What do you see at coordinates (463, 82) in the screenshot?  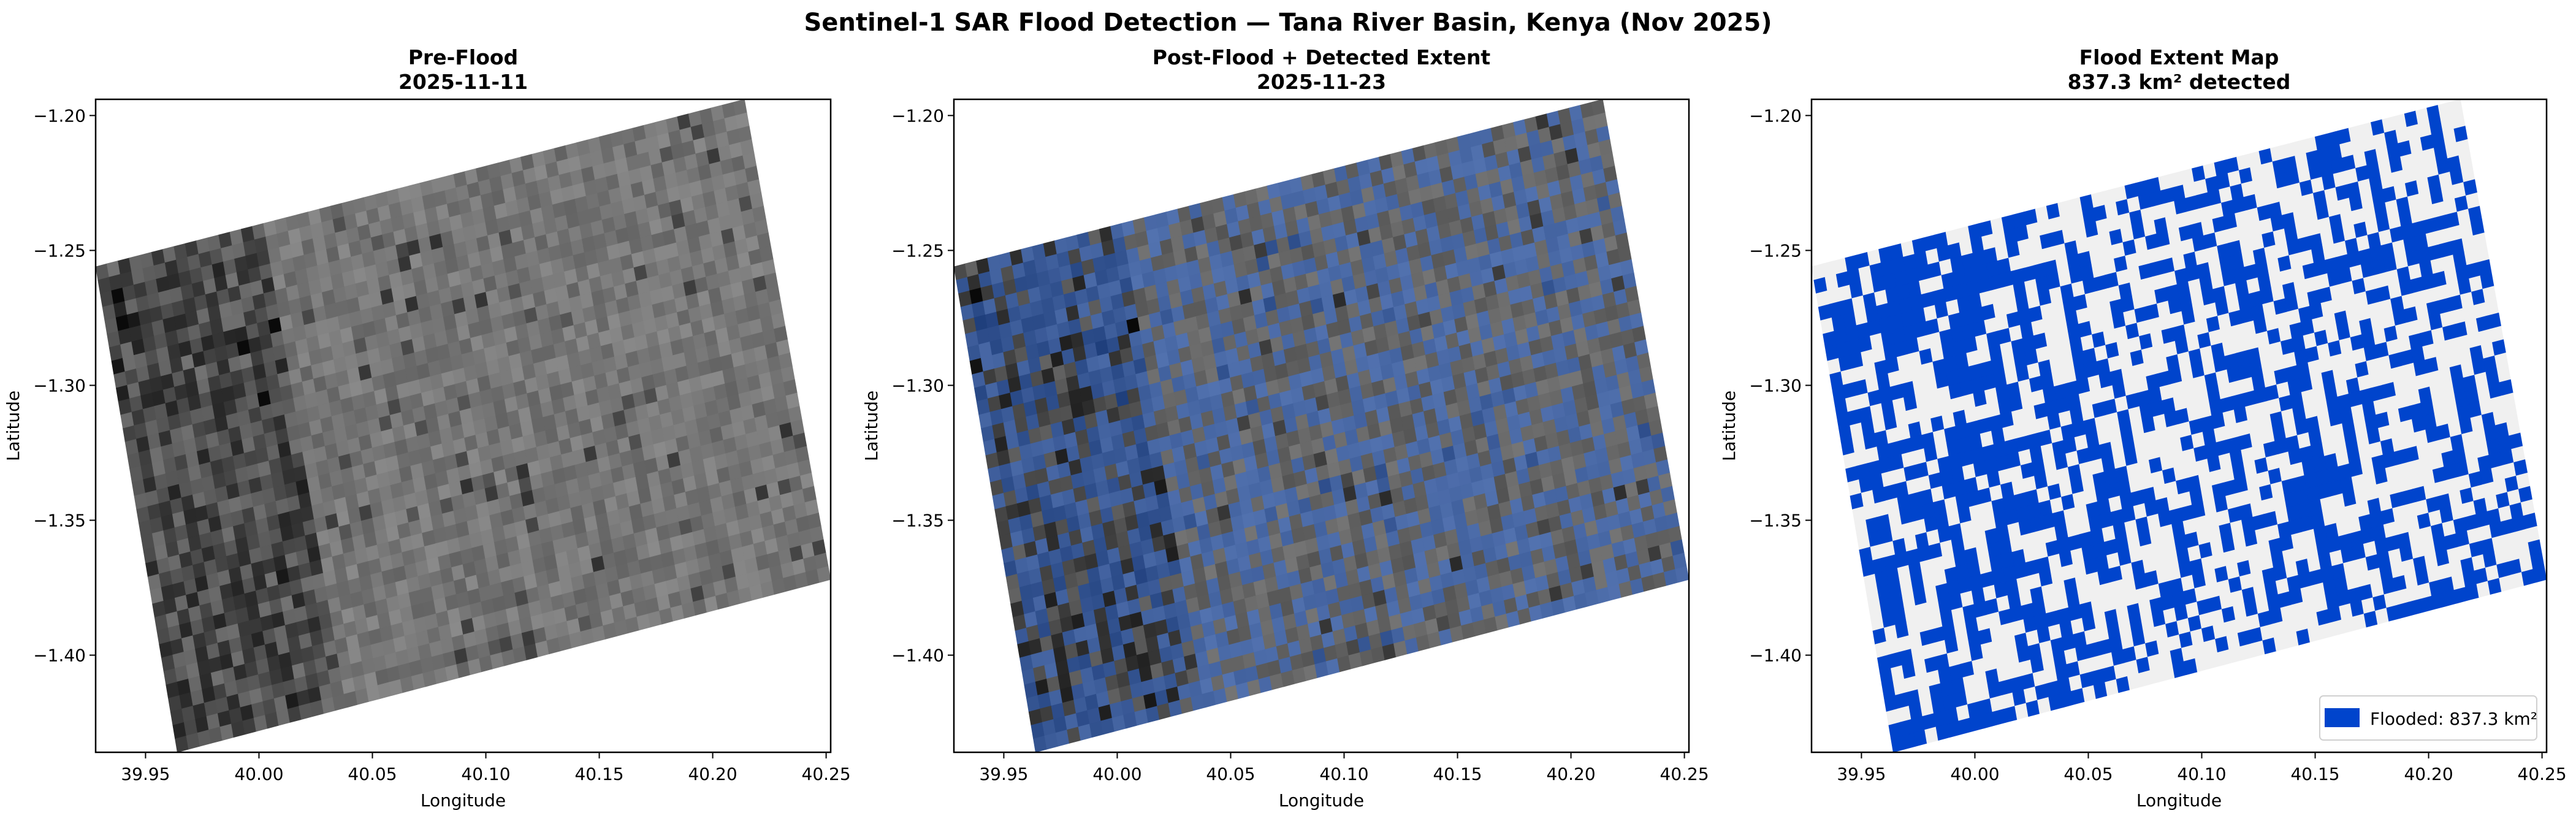 I see `panel-subtitle: 2025-11-11` at bounding box center [463, 82].